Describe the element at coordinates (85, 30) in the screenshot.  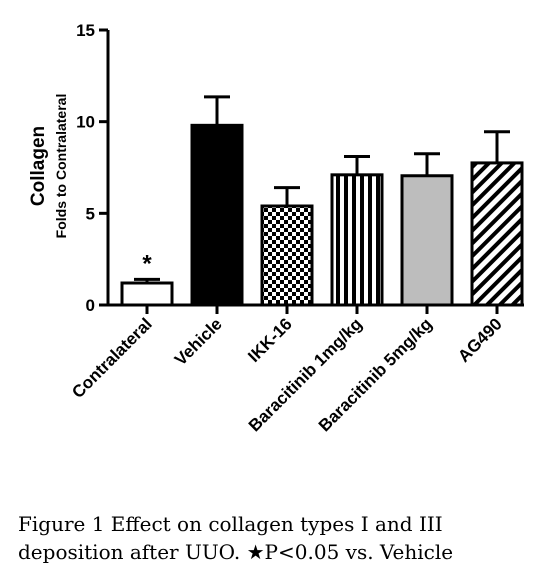
I see `y-tick-label-3: 15` at that location.